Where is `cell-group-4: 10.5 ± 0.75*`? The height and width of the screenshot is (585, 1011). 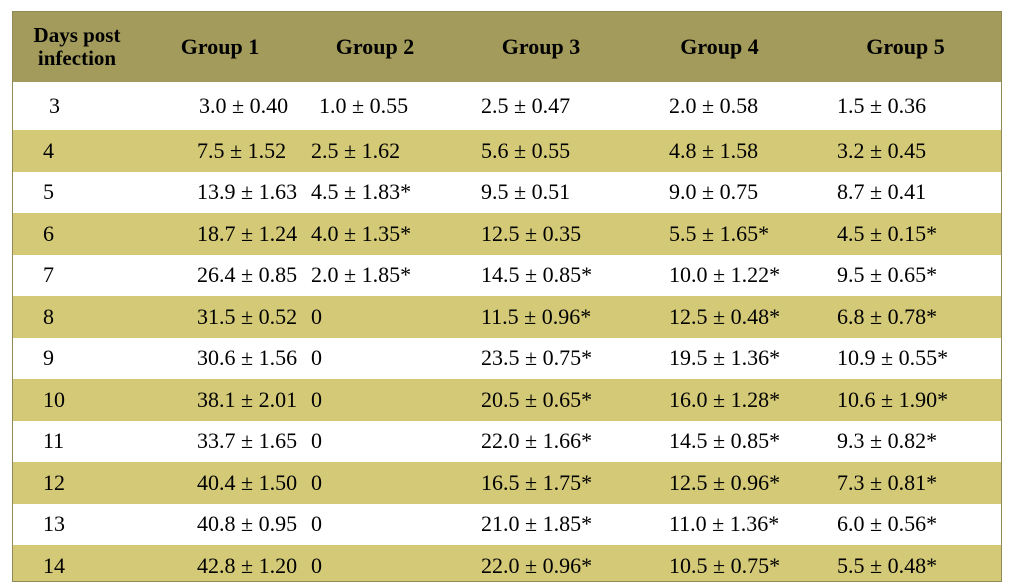
cell-group-4: 10.5 ± 0.75* is located at coordinates (725, 565).